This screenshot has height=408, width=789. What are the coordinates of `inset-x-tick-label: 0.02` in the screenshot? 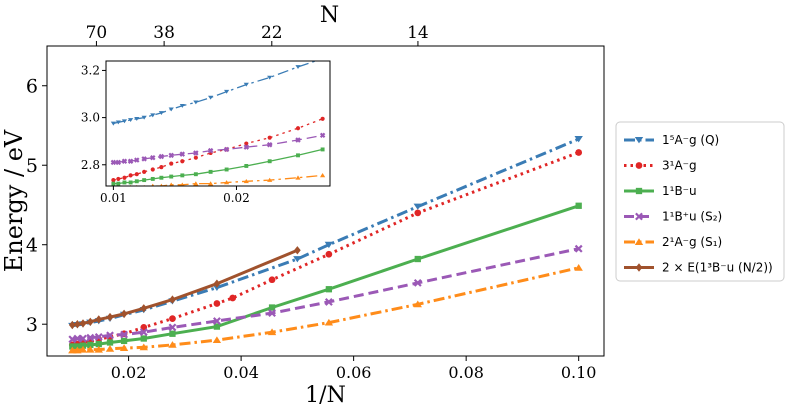 It's located at (236, 198).